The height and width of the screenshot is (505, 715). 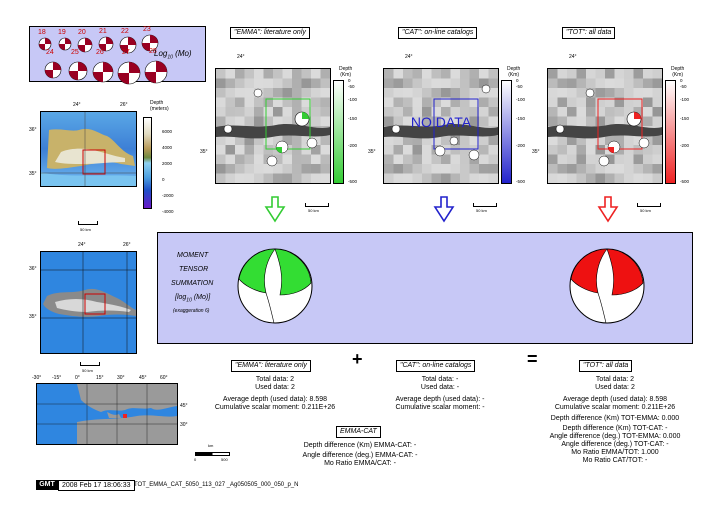 I want to click on regional-depth-tick: 0, so click(x=163, y=179).